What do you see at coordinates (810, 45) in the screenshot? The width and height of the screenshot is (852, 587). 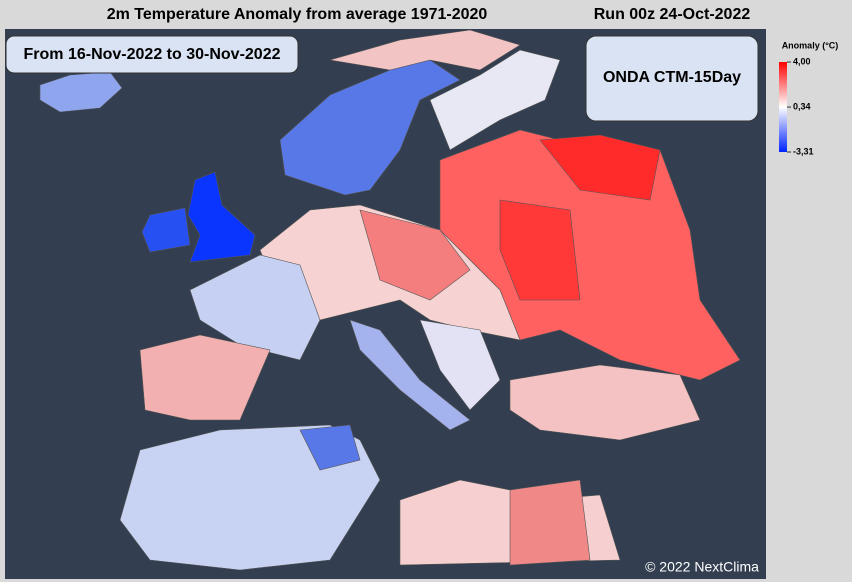 I see `legend-title: Anomaly (°C)` at bounding box center [810, 45].